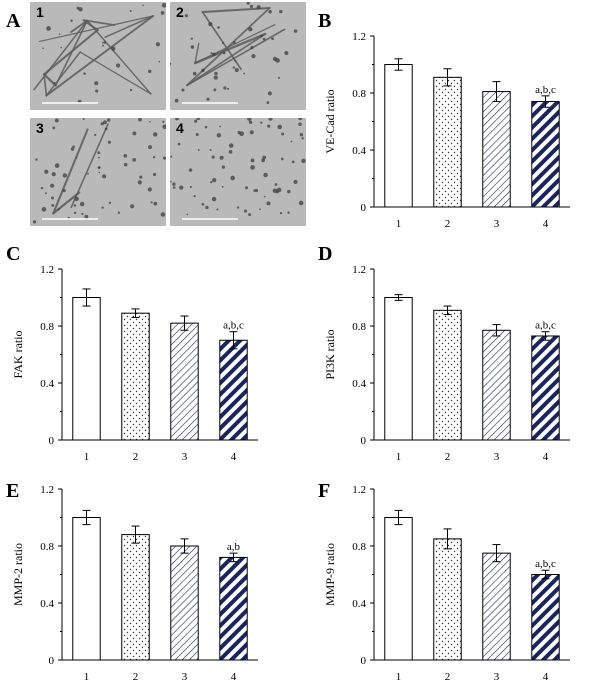  I want to click on micrograph-1-image, so click(98, 56).